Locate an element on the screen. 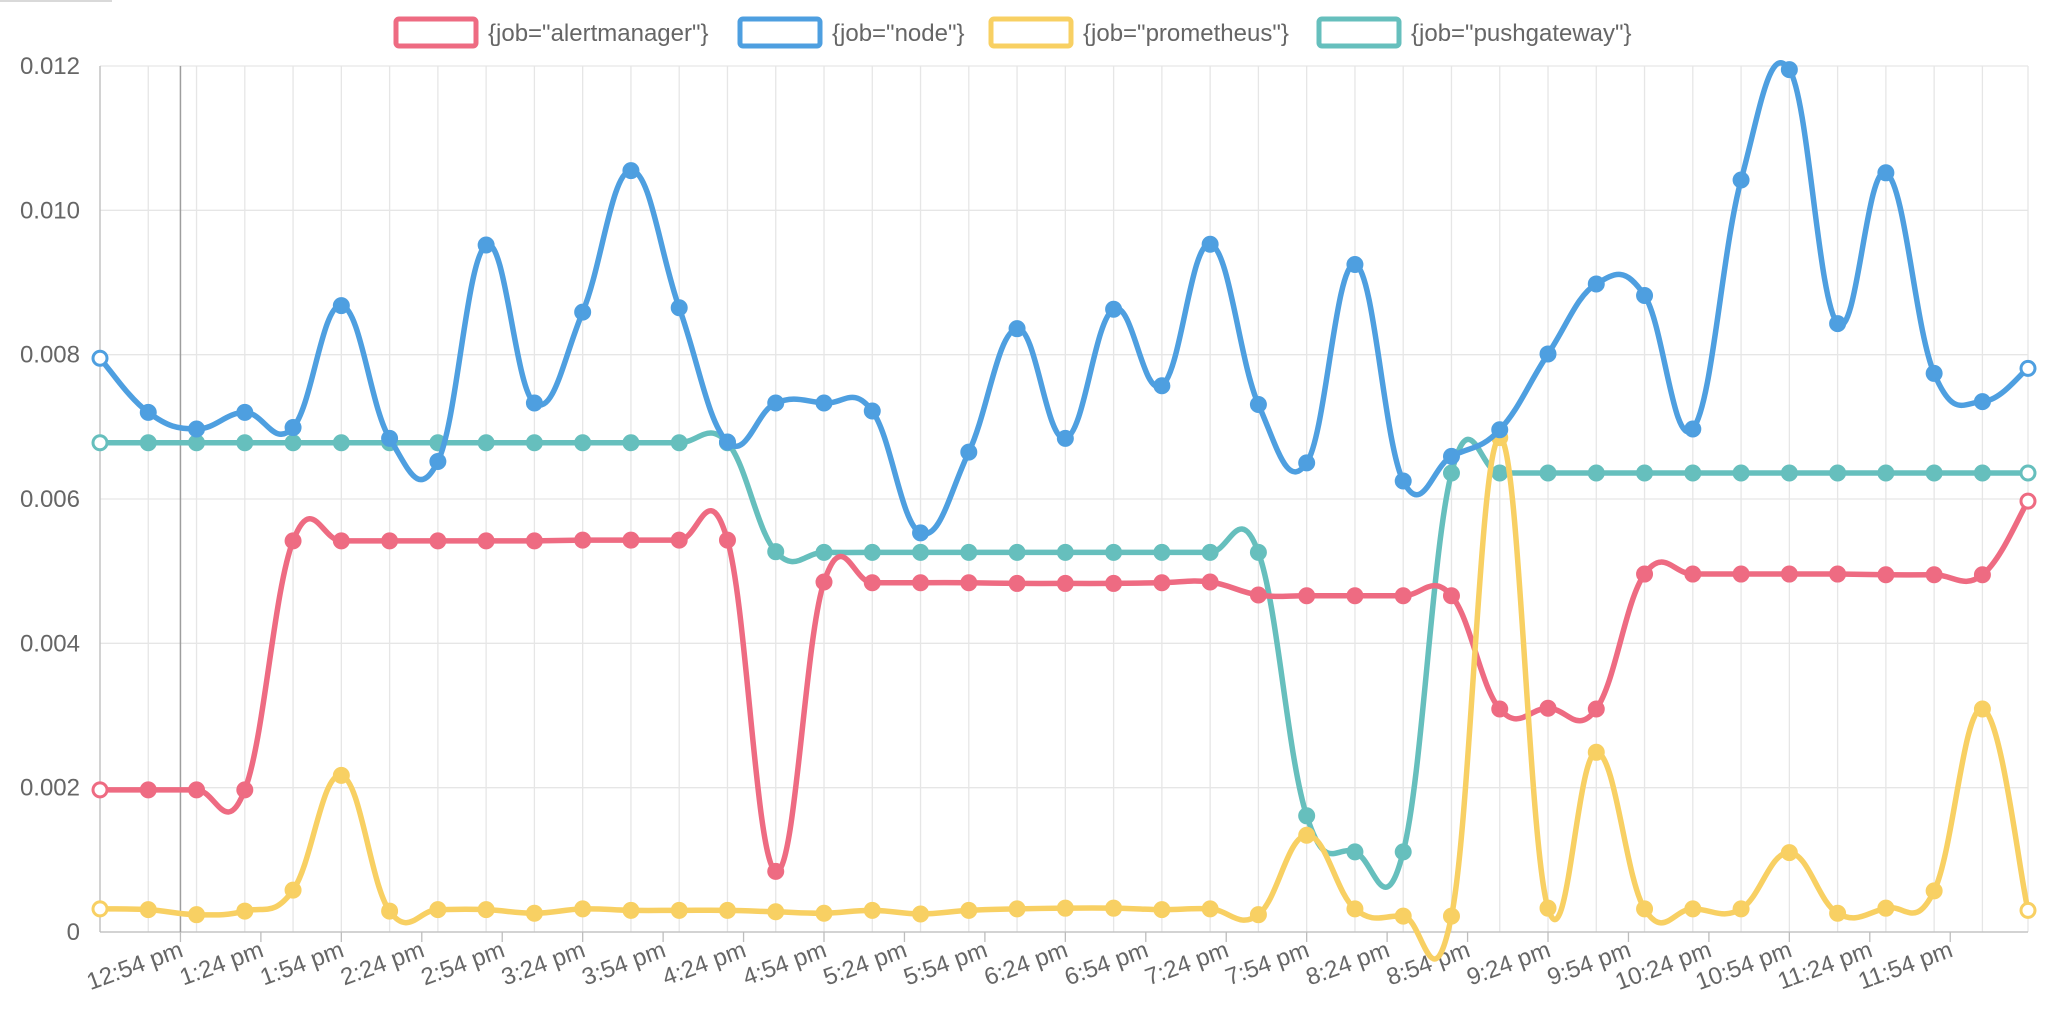 The image size is (2052, 1024). legend-item-pushgateway: {job="pushgateway"} is located at coordinates (1474, 32).